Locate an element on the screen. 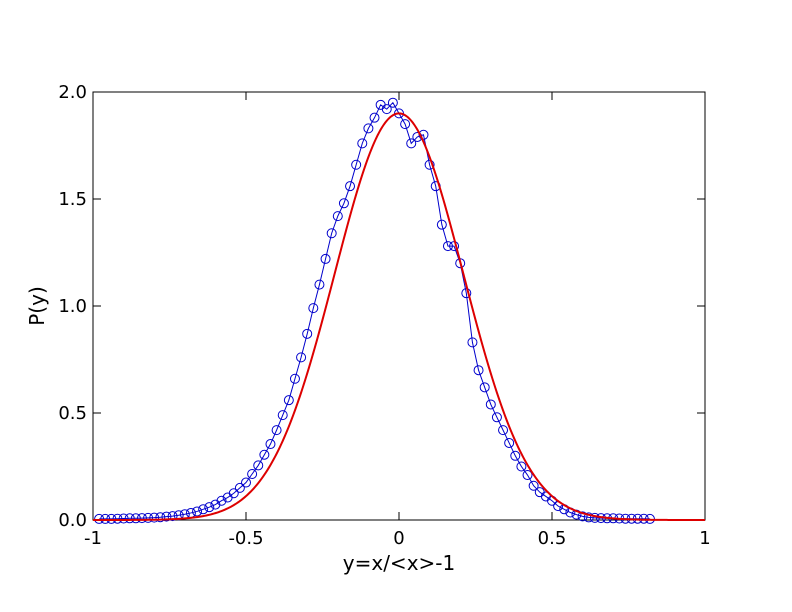 Image resolution: width=792 pixels, height=612 pixels. y-tick-label: 0.0 is located at coordinates (72, 520).